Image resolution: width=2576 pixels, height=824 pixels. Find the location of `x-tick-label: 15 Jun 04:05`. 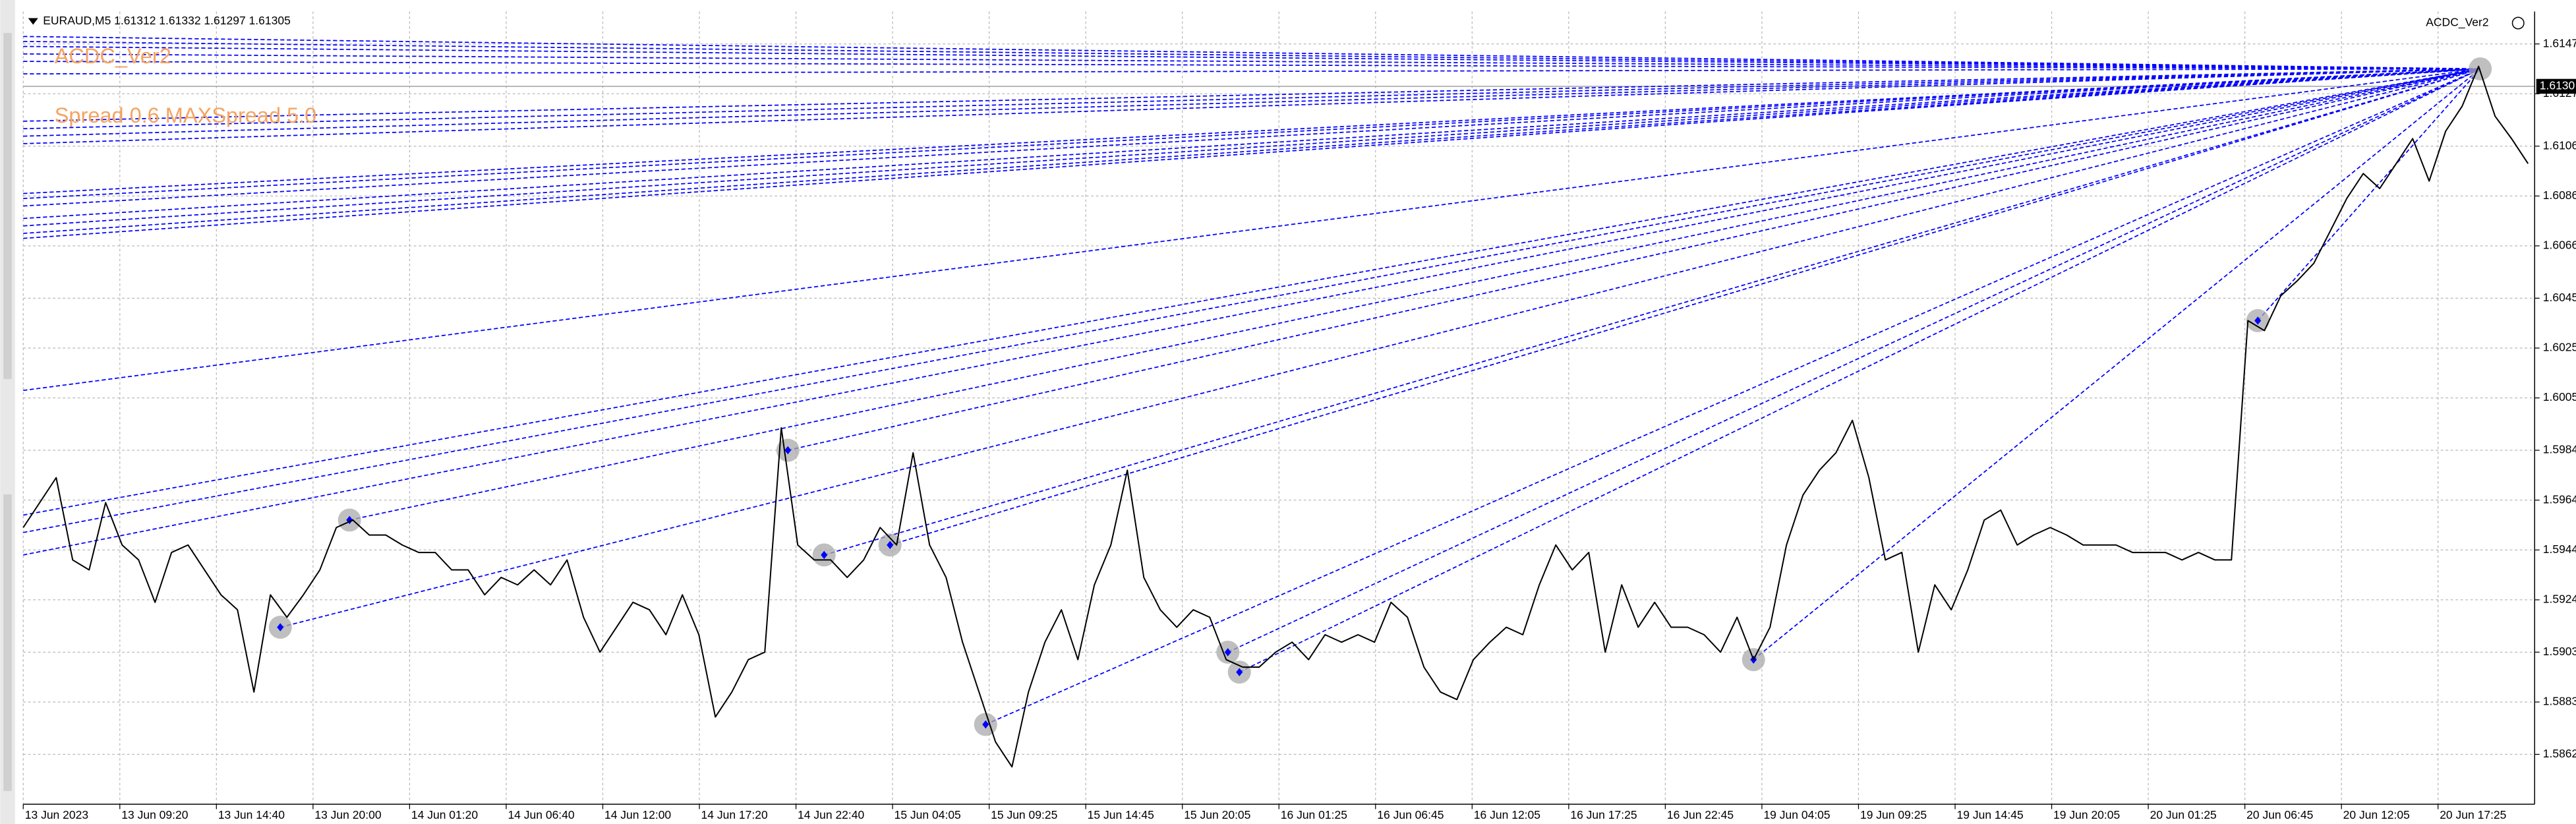

x-tick-label: 15 Jun 04:05 is located at coordinates (927, 815).